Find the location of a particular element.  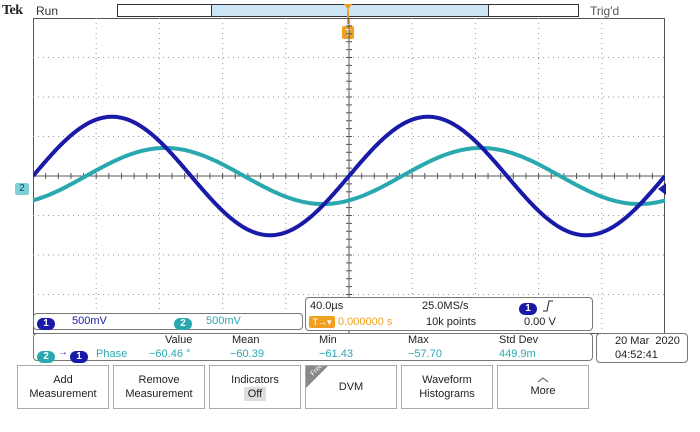

ch1-scale: 500mV is located at coordinates (89, 321).